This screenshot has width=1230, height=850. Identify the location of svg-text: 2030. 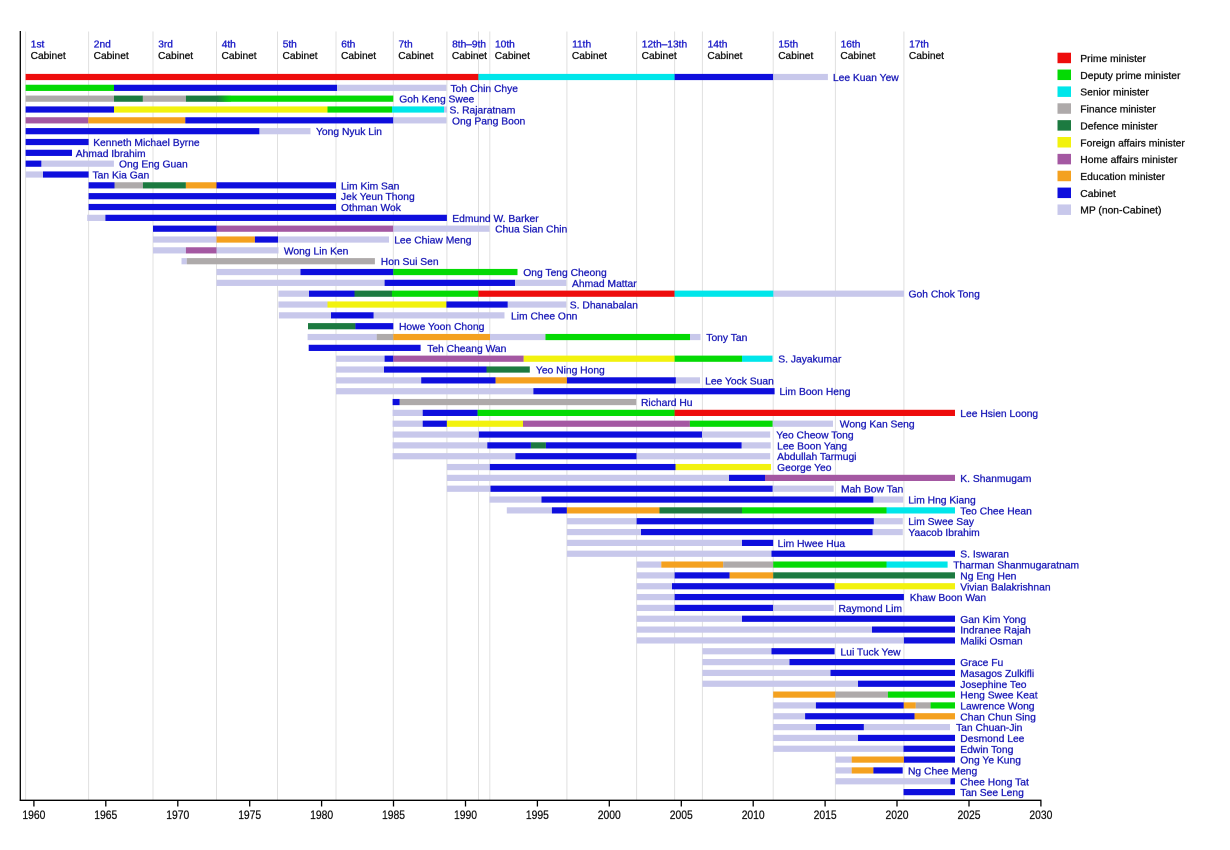
(1040, 815).